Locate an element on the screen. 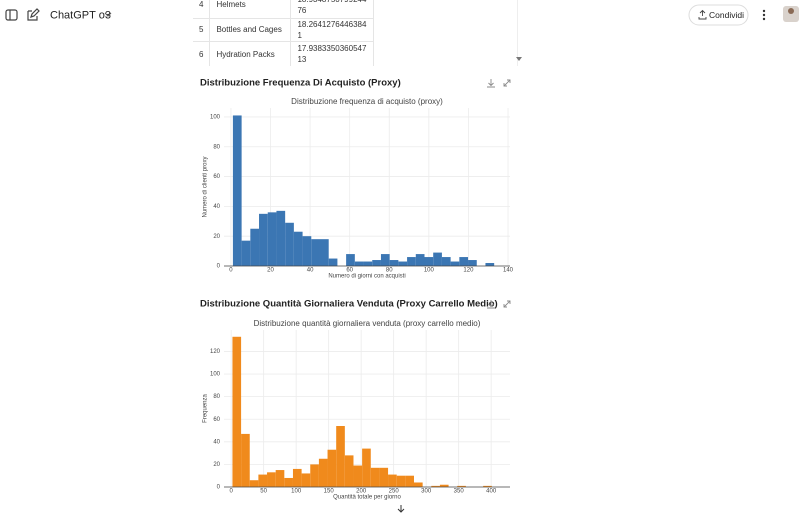 The width and height of the screenshot is (800, 515). cell: 18.934875079924476 is located at coordinates (332, 9).